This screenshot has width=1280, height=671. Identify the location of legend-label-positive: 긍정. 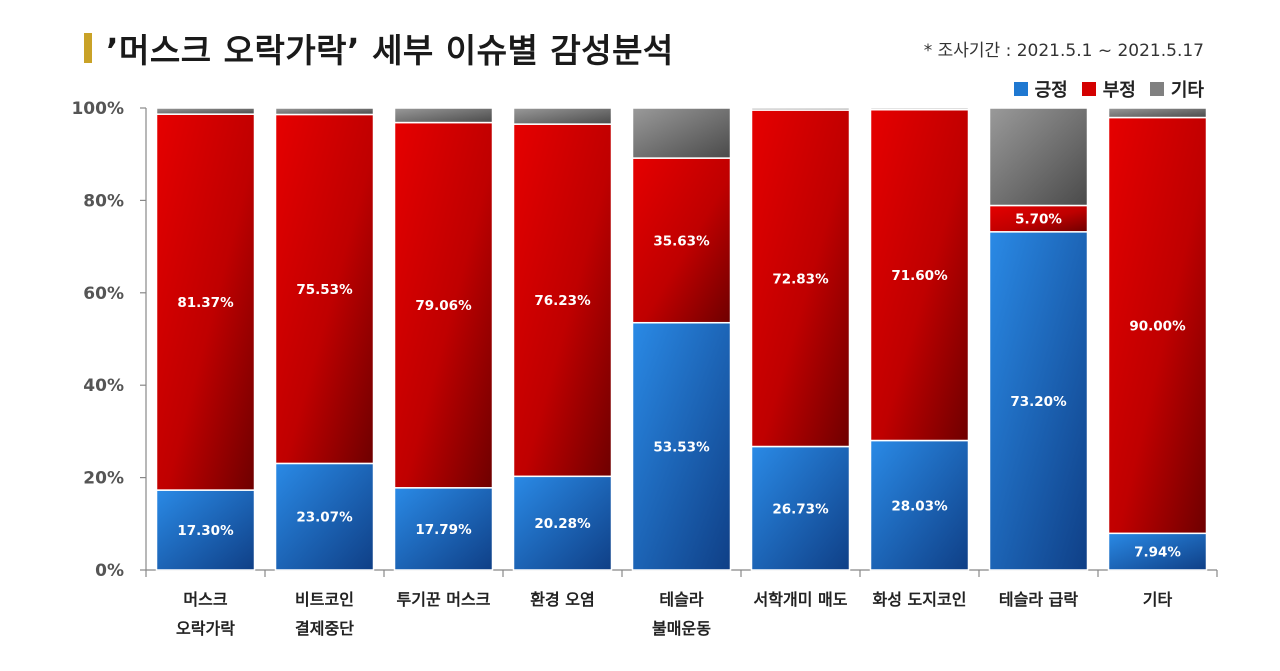
(1051, 90).